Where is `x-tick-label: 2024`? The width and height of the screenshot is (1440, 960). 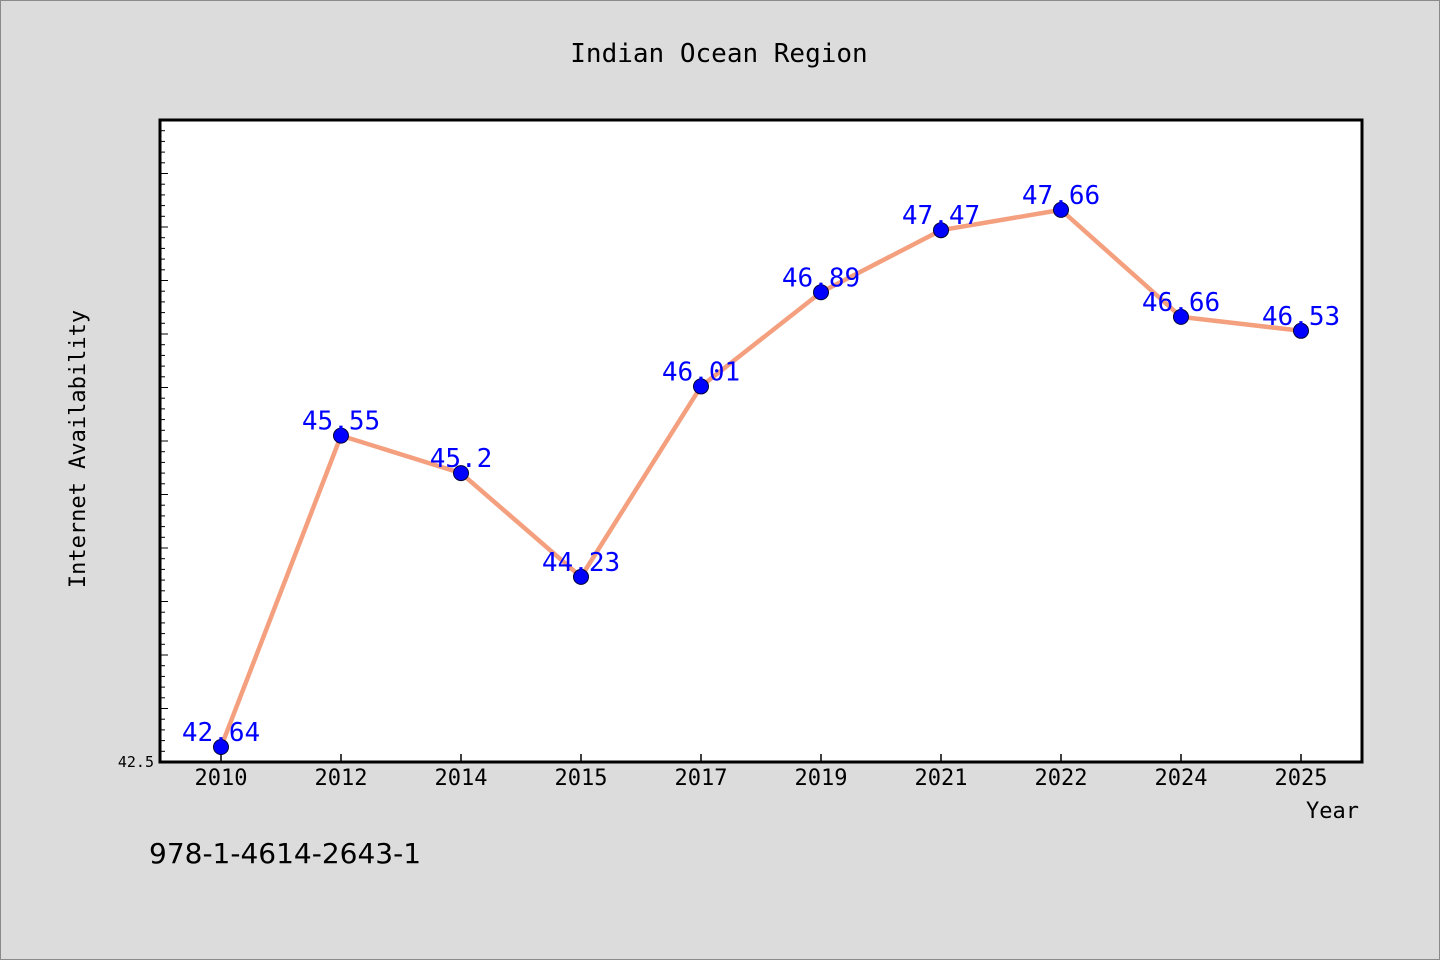
x-tick-label: 2024 is located at coordinates (1181, 778).